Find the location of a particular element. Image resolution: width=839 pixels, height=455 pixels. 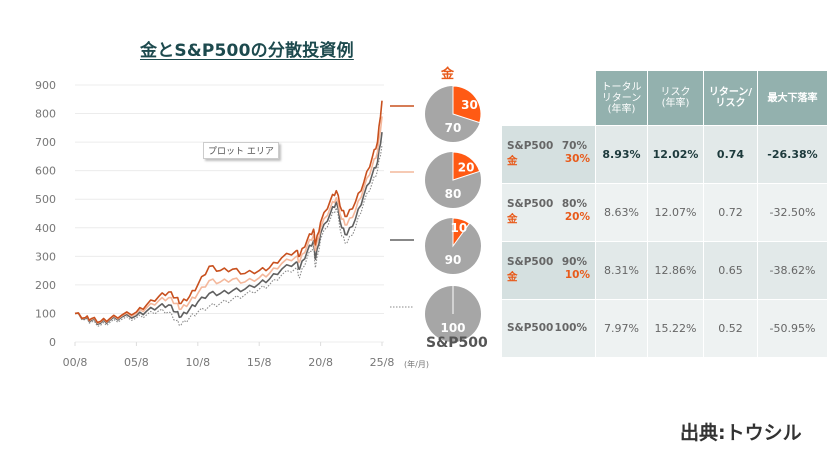

x-axis-unit: (年/月) is located at coordinates (416, 364).